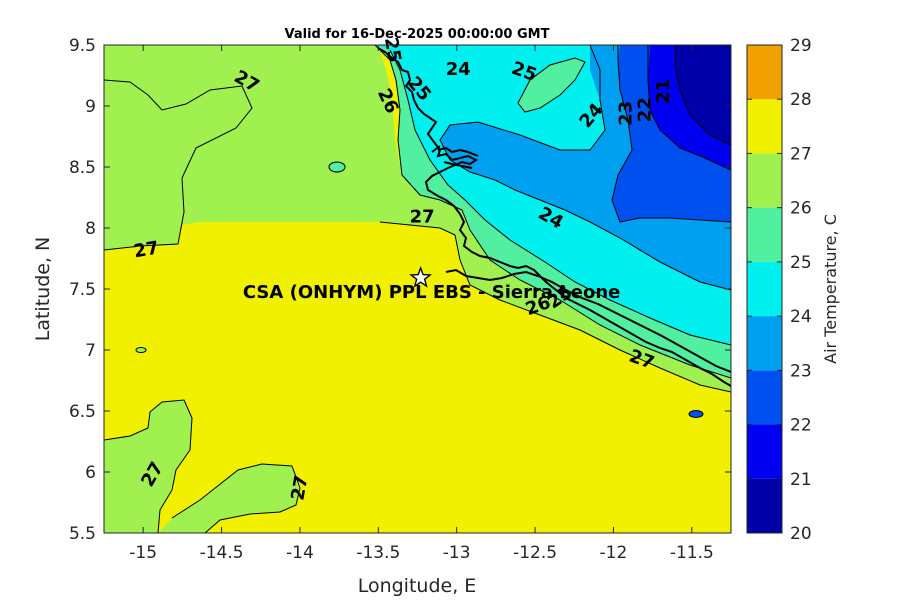  What do you see at coordinates (644, 109) in the screenshot?
I see `contour-label: 22` at bounding box center [644, 109].